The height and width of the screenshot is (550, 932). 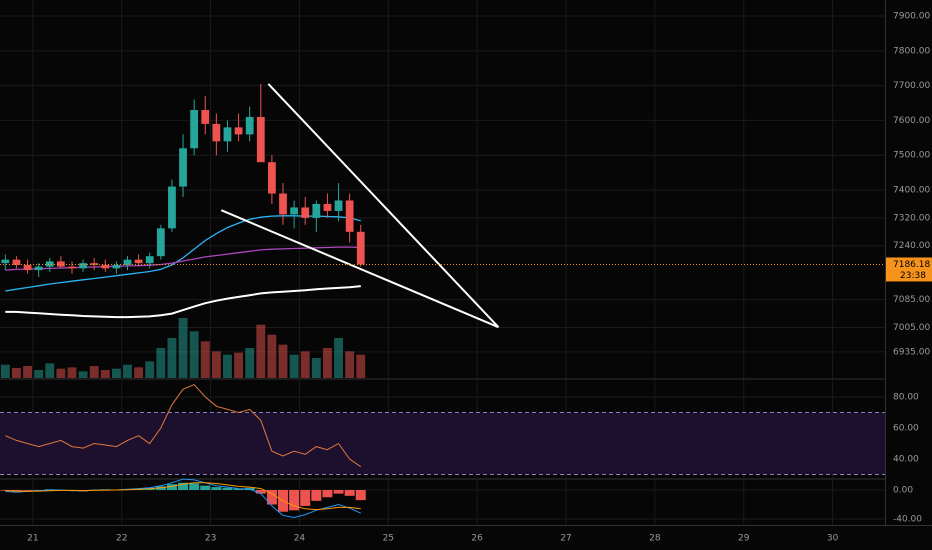 I want to click on last-price-label: 7186.18, so click(x=911, y=265).